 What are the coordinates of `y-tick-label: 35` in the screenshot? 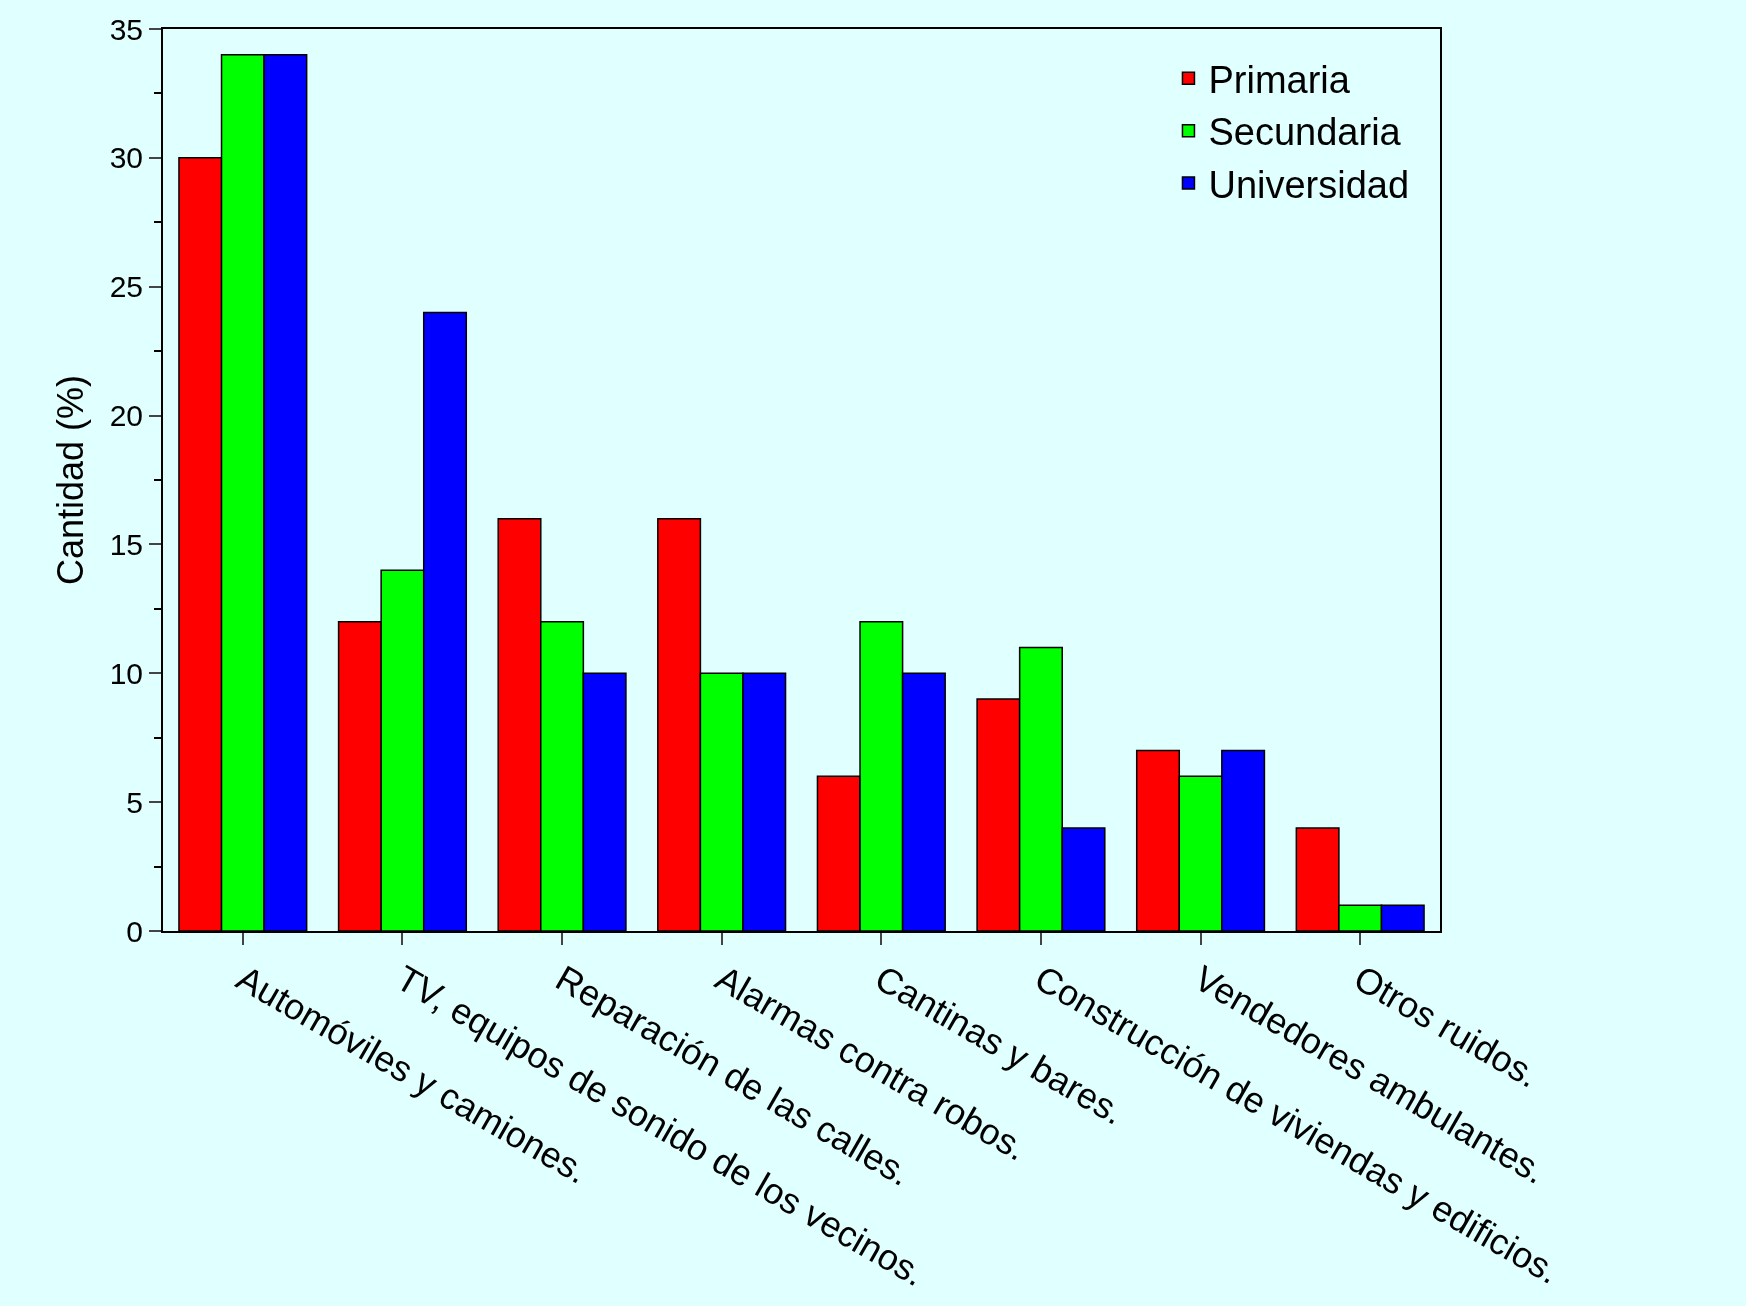 It's located at (126, 29).